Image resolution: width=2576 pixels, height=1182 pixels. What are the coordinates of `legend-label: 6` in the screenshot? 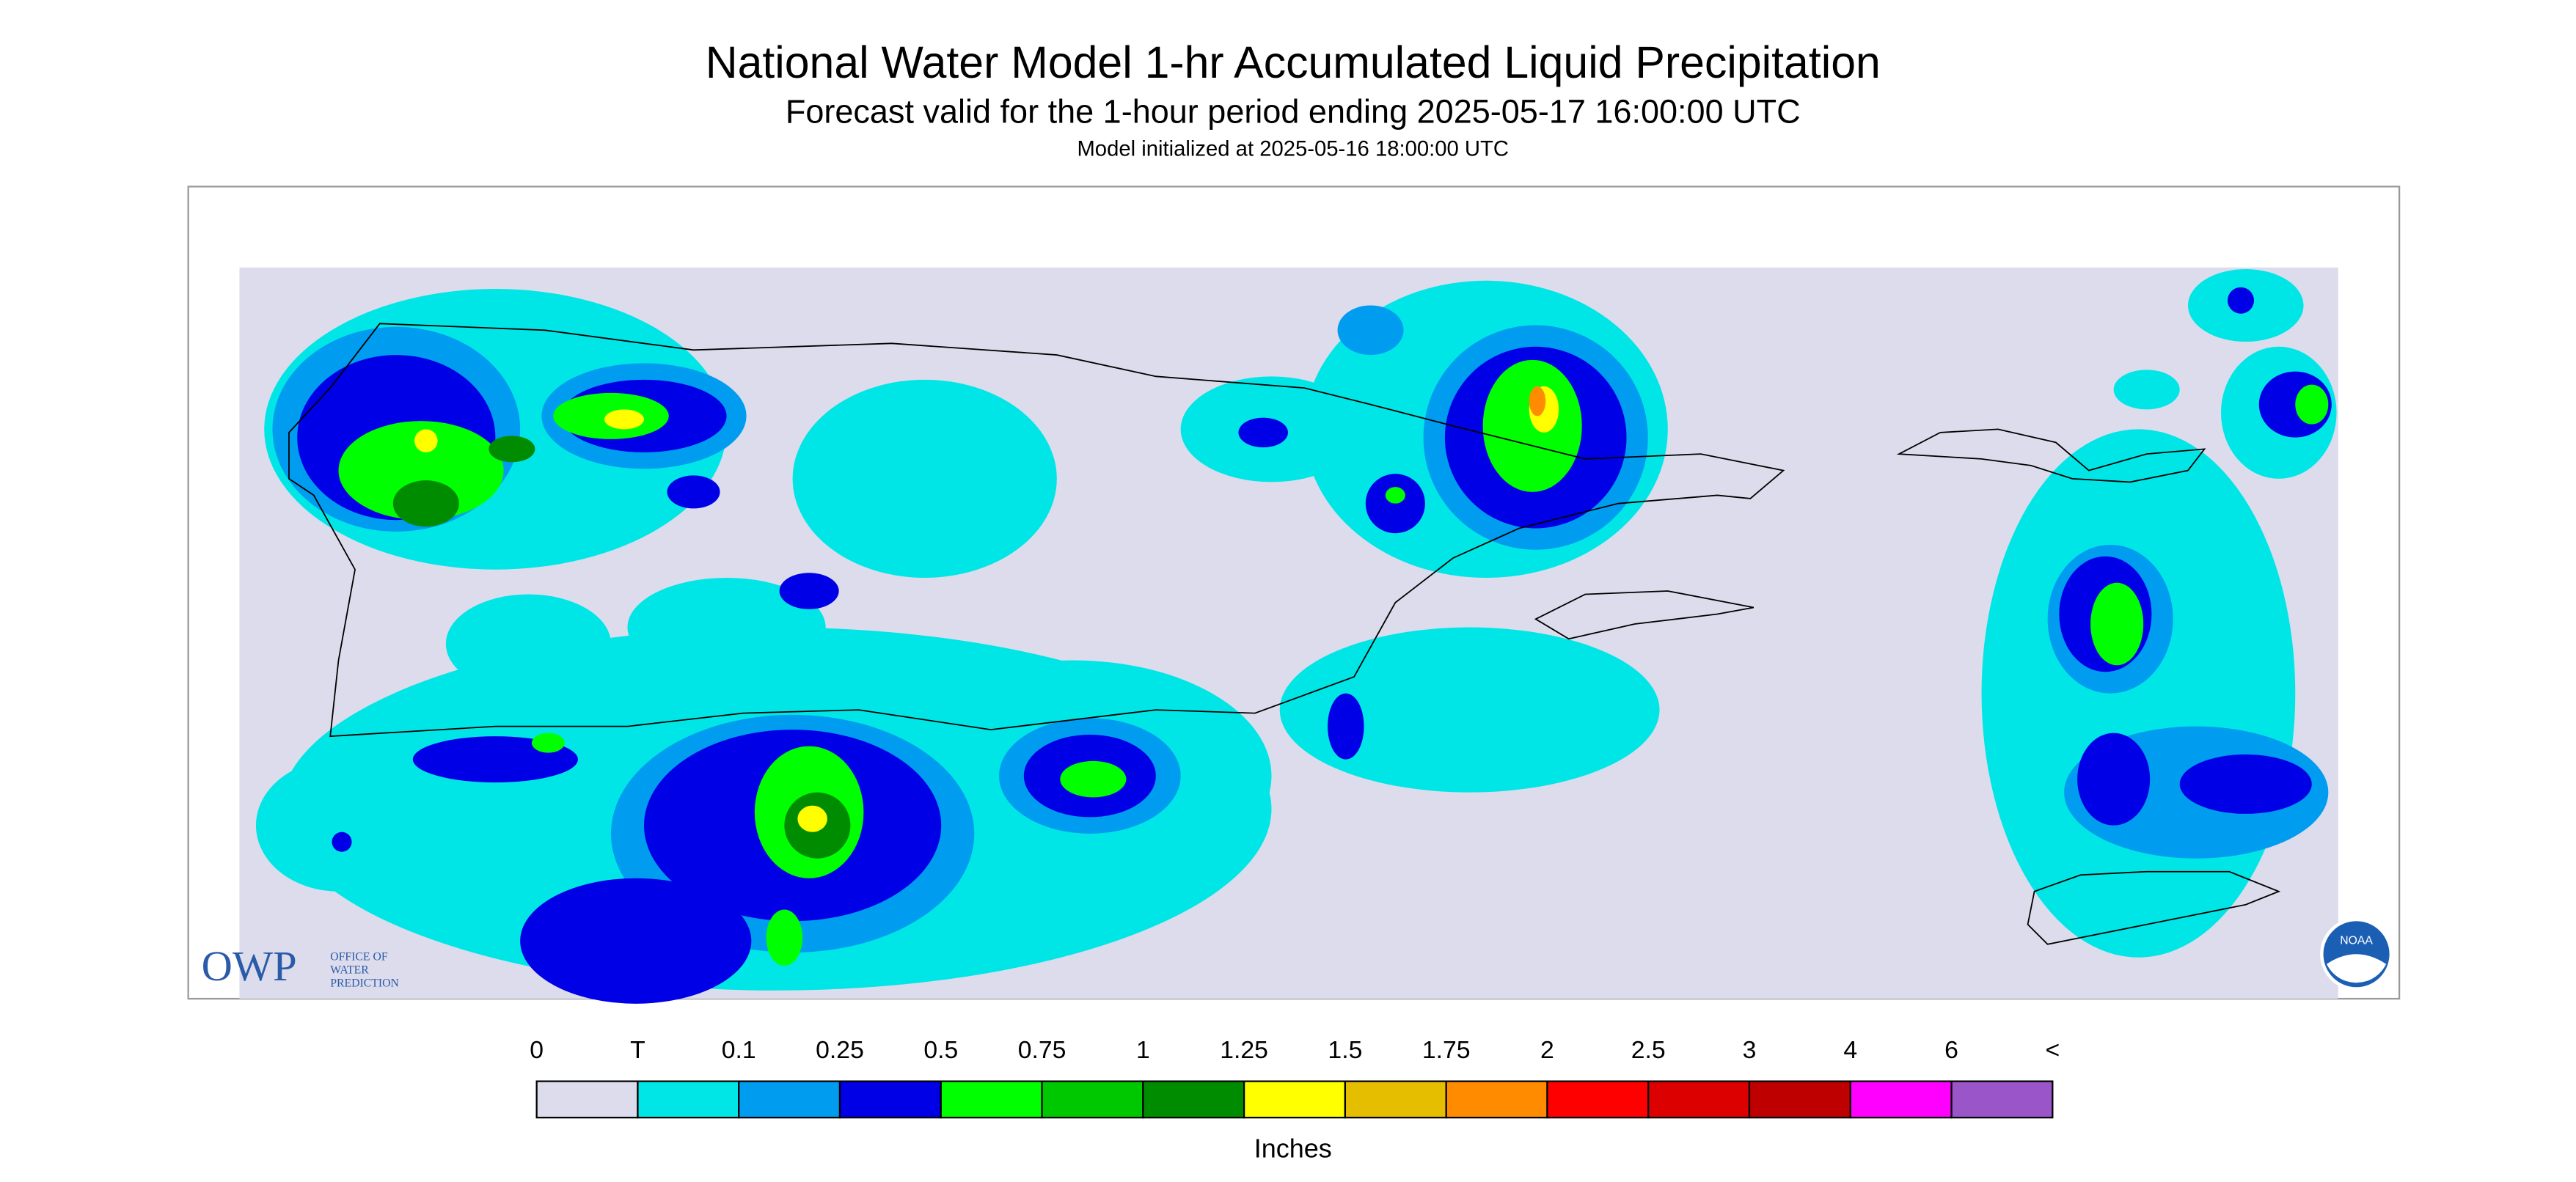 It's located at (1951, 1050).